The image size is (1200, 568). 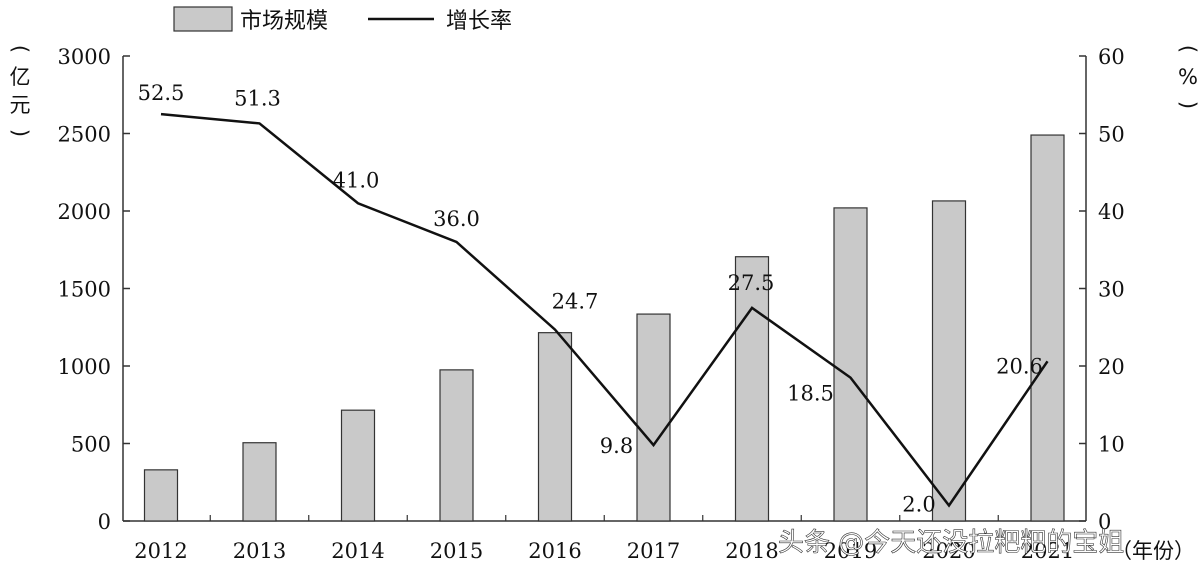 I want to click on left-tick-label: 2500, so click(x=84, y=135).